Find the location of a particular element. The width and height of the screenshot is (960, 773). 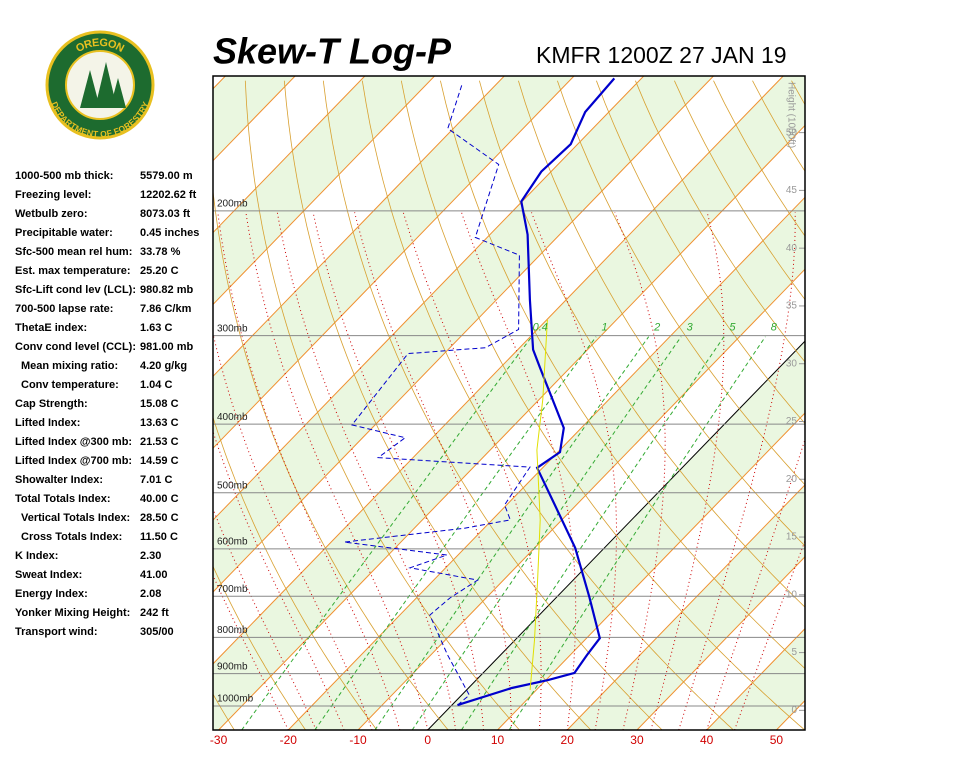

y-tick-label: 900mb is located at coordinates (232, 666).